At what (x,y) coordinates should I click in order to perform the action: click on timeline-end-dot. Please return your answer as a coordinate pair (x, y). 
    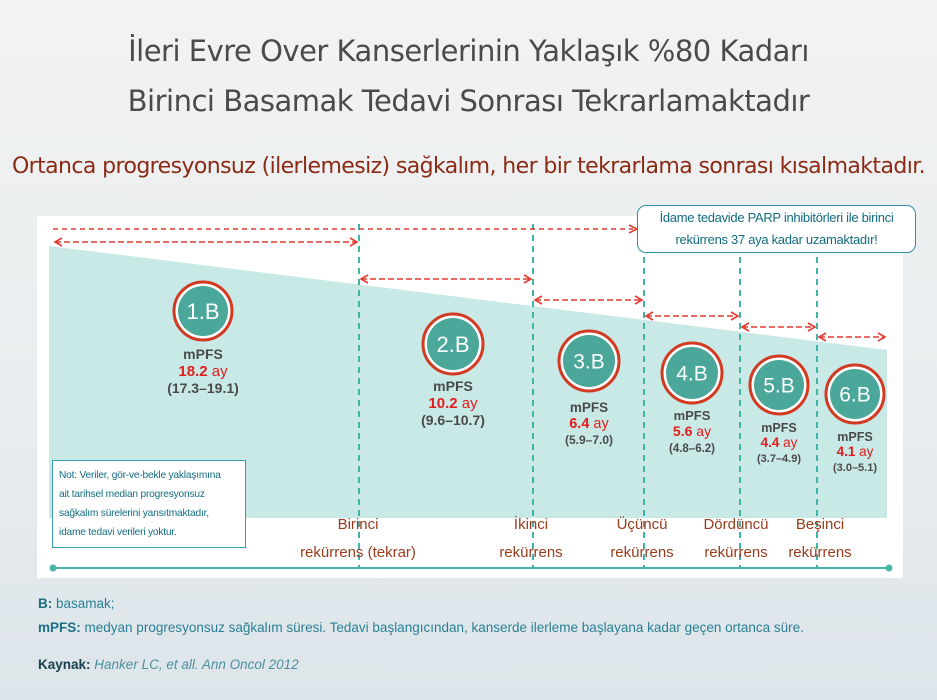
    Looking at the image, I should click on (889, 568).